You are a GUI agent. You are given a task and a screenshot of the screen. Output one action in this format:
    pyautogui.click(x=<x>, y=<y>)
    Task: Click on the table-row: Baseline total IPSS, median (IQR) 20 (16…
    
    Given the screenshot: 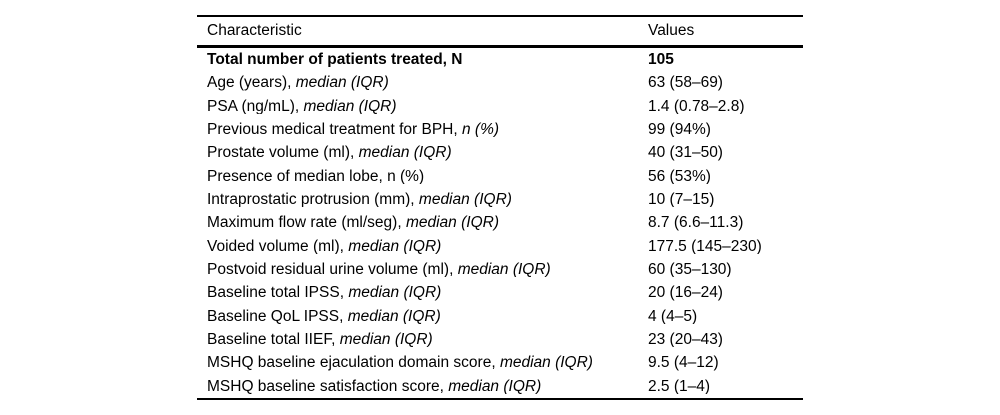 What is the action you would take?
    pyautogui.click(x=500, y=292)
    